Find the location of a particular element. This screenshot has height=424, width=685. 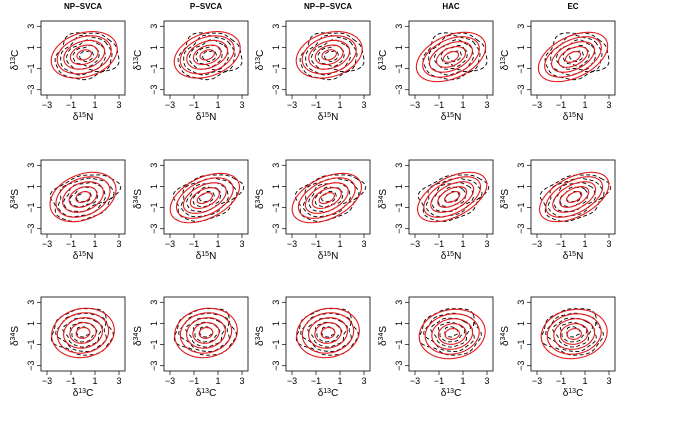

x-axis-label: δ13C is located at coordinates (206, 394).